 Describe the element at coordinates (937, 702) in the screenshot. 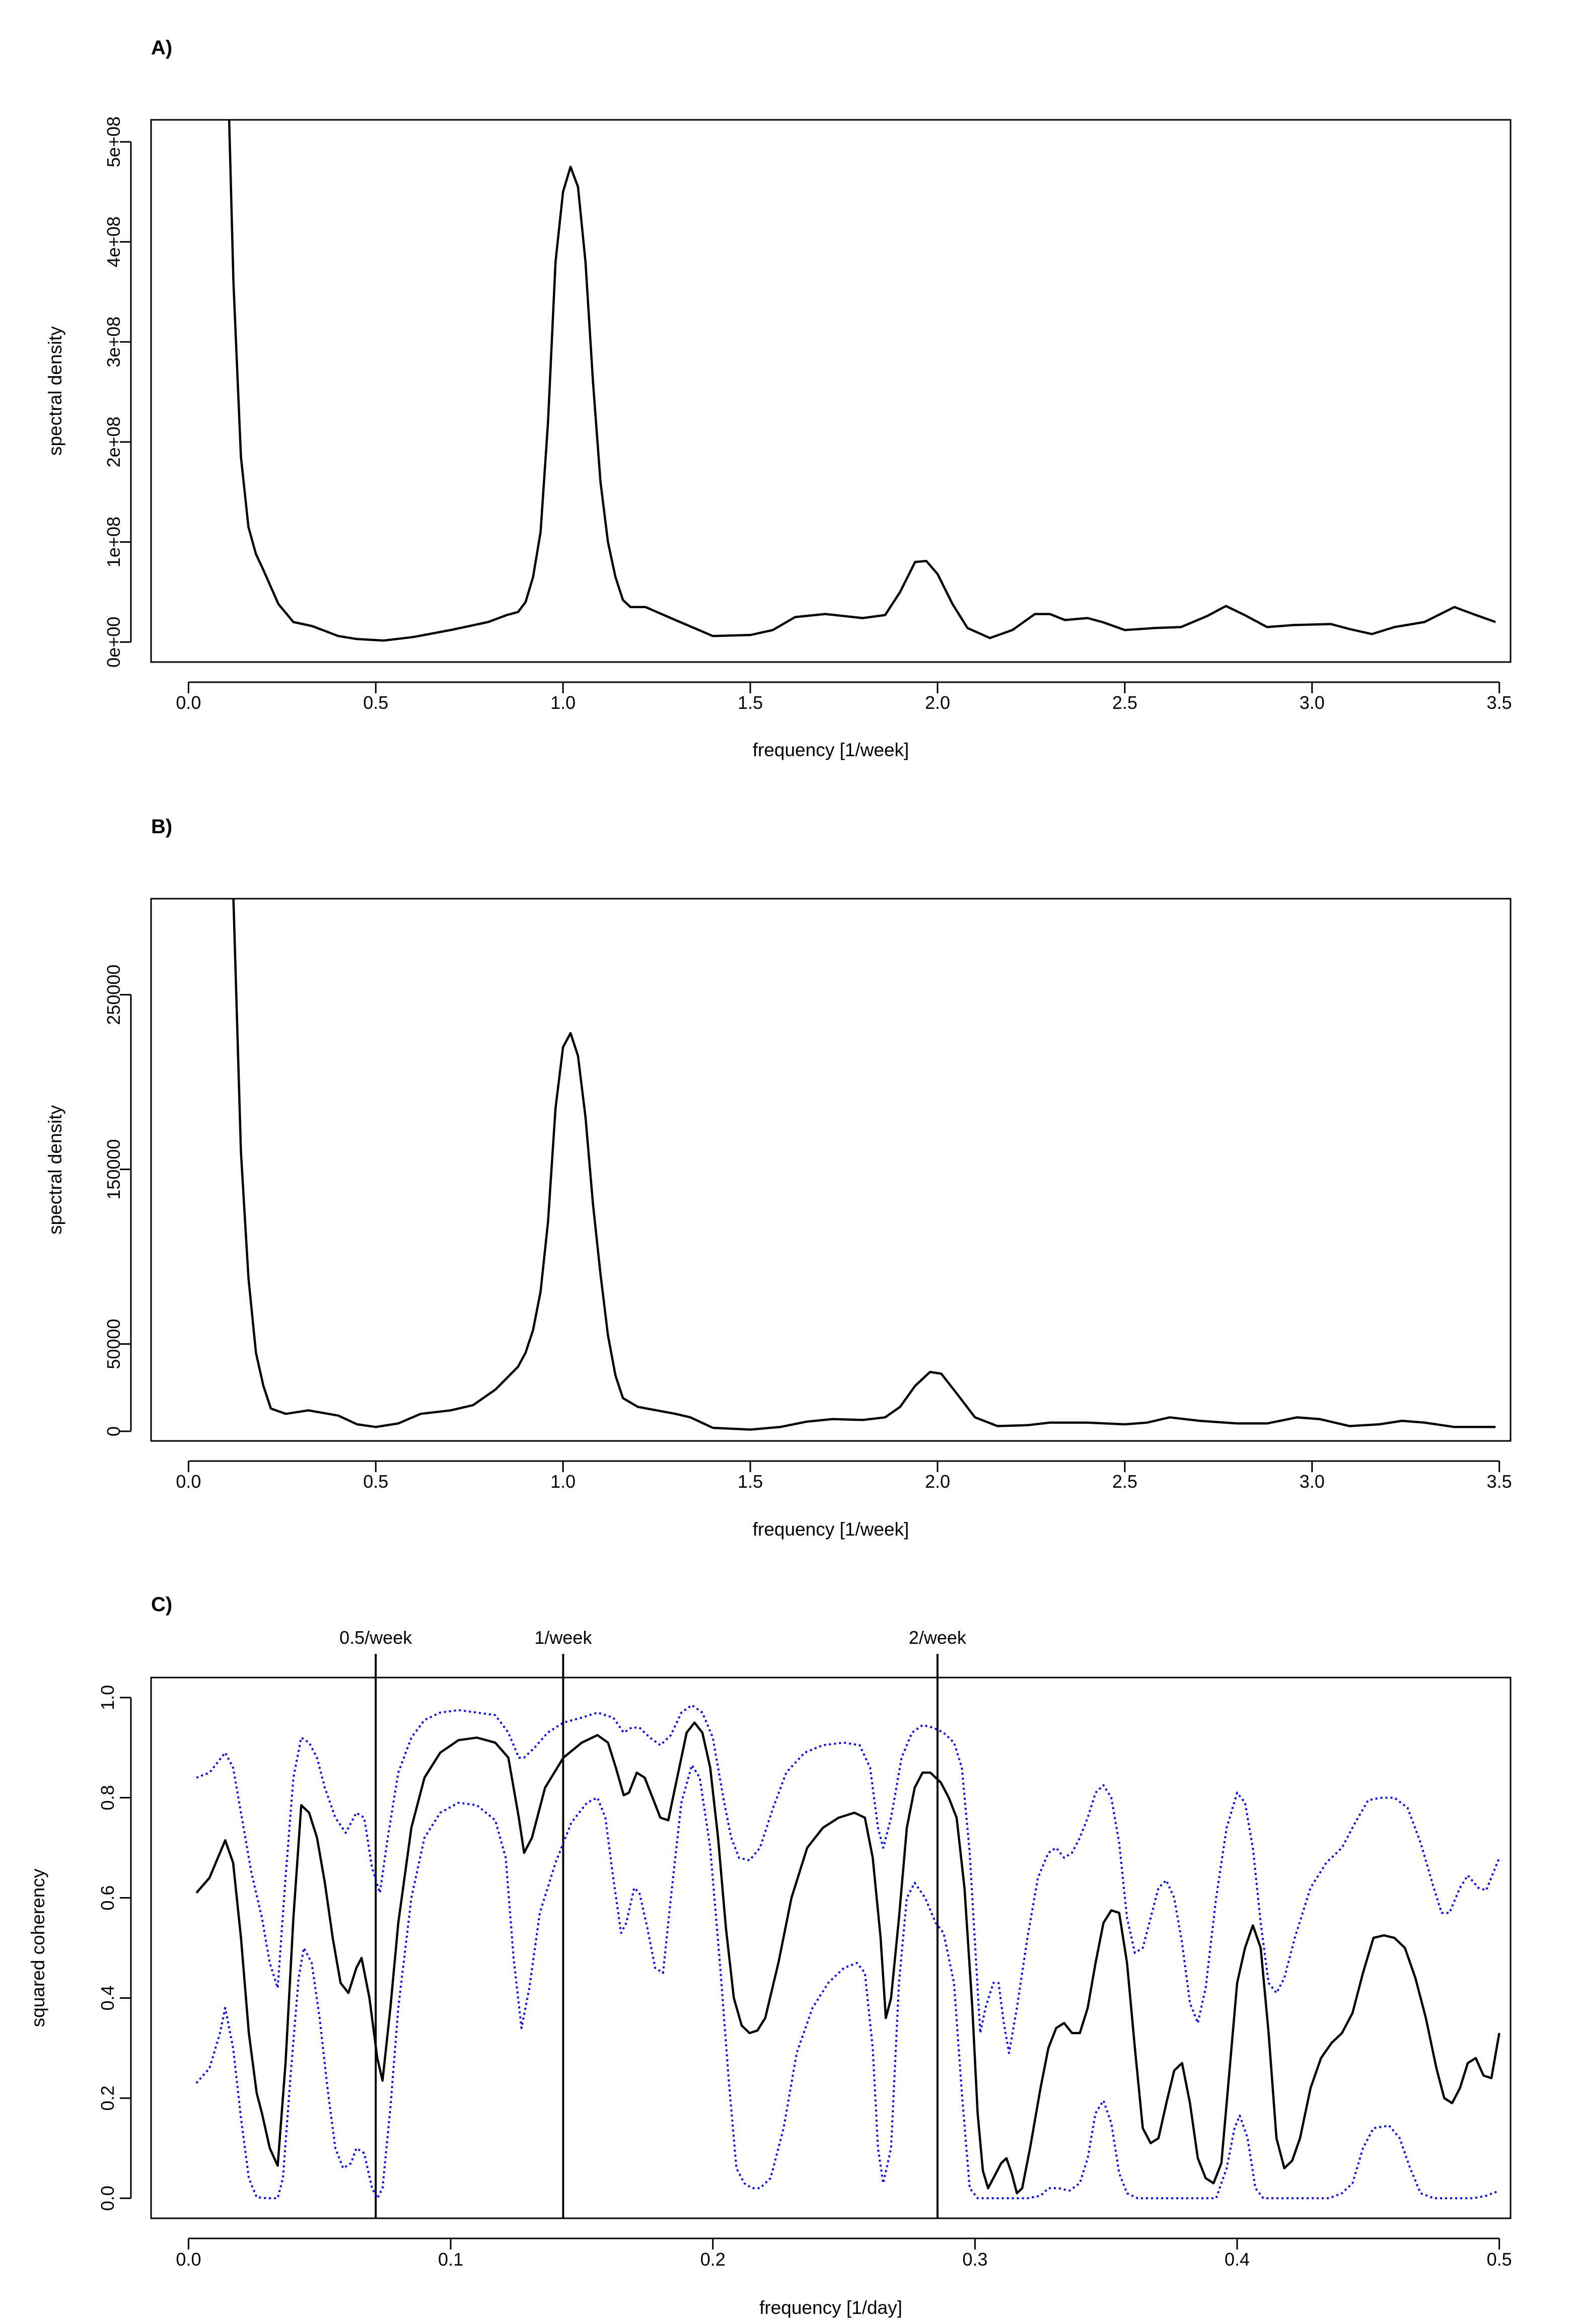

I see `panel-a-x-tick-label: 2.0` at that location.